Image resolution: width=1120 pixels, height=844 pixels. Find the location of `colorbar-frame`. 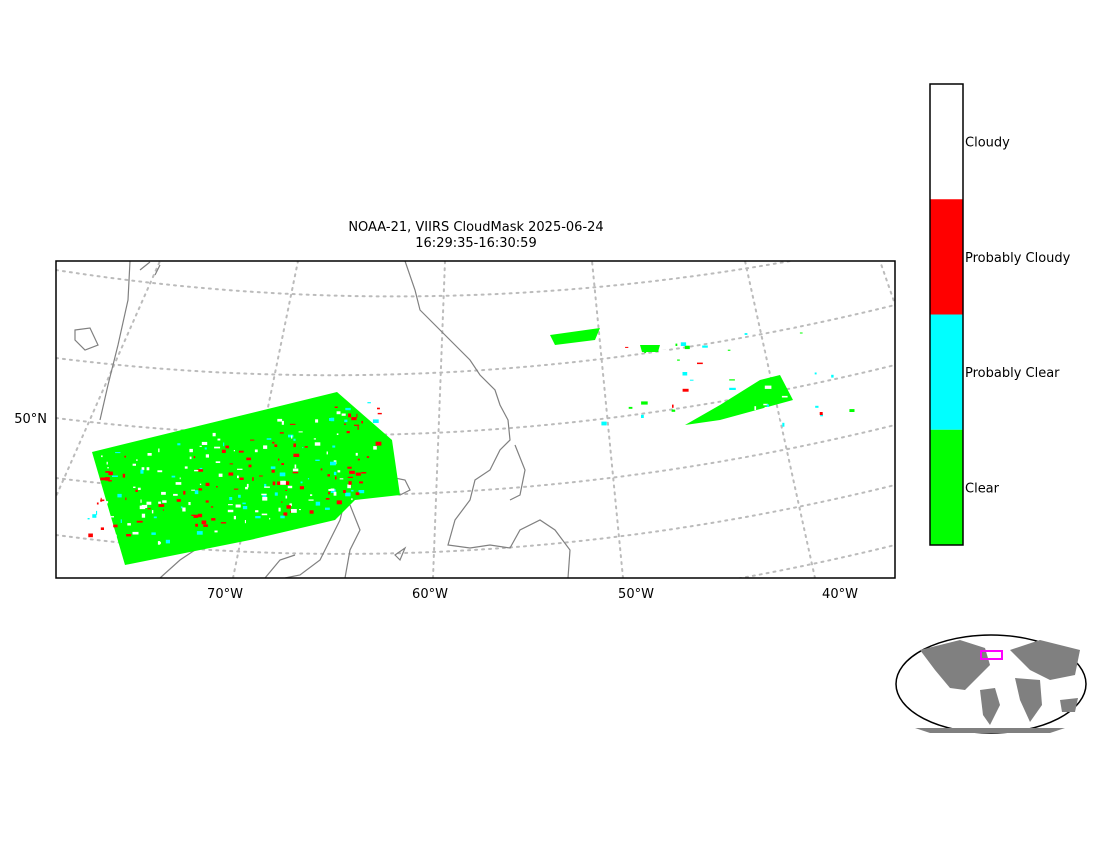

colorbar-frame is located at coordinates (946, 314).